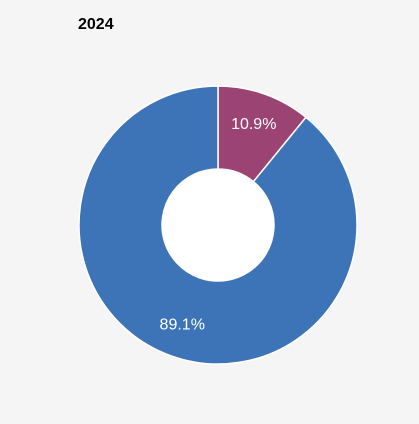  Describe the element at coordinates (96, 24) in the screenshot. I see `chart-title: 2024` at that location.